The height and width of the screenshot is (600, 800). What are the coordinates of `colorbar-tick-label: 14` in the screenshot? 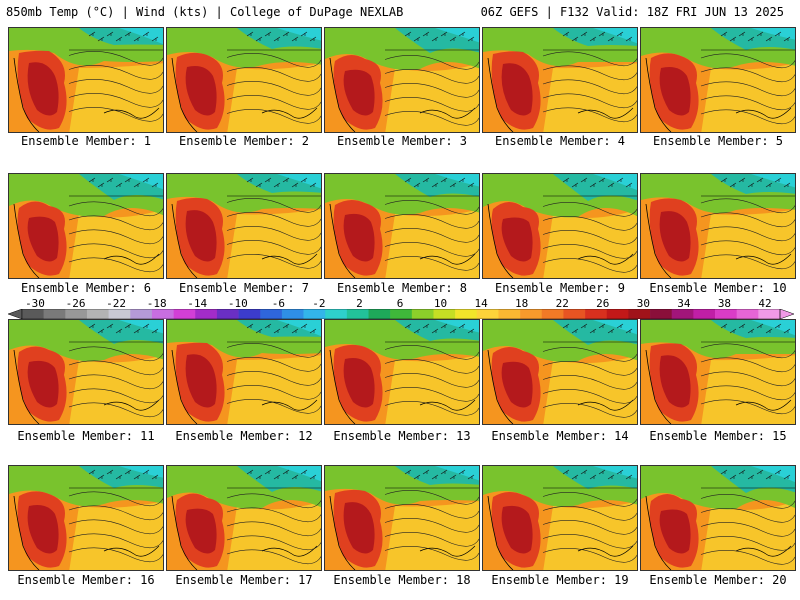 It's located at (481, 303).